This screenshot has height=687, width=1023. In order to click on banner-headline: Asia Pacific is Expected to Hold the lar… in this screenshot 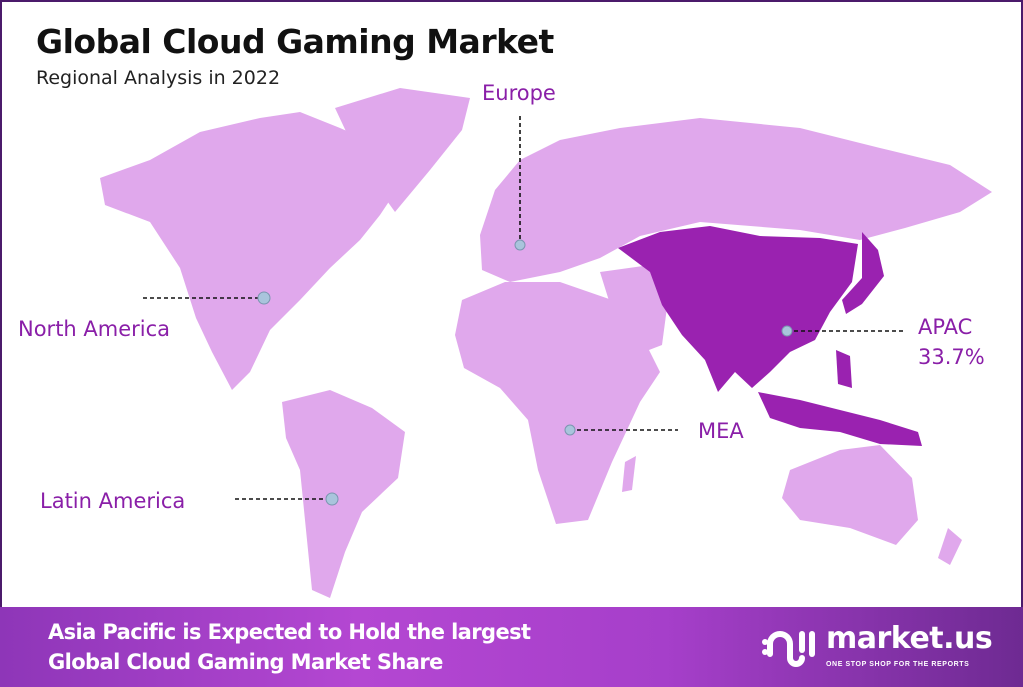, I will do `click(289, 647)`.